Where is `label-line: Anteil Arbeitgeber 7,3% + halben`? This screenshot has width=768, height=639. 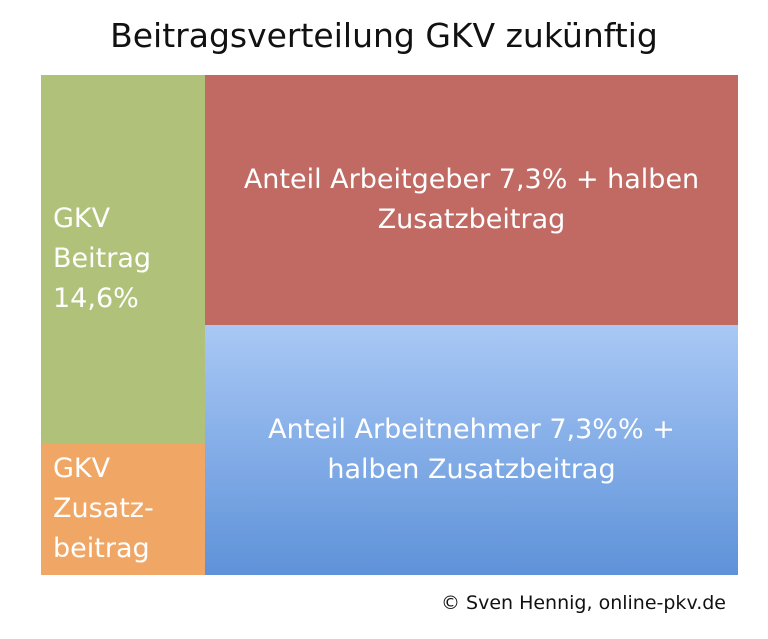
label-line: Anteil Arbeitgeber 7,3% + halben is located at coordinates (471, 179).